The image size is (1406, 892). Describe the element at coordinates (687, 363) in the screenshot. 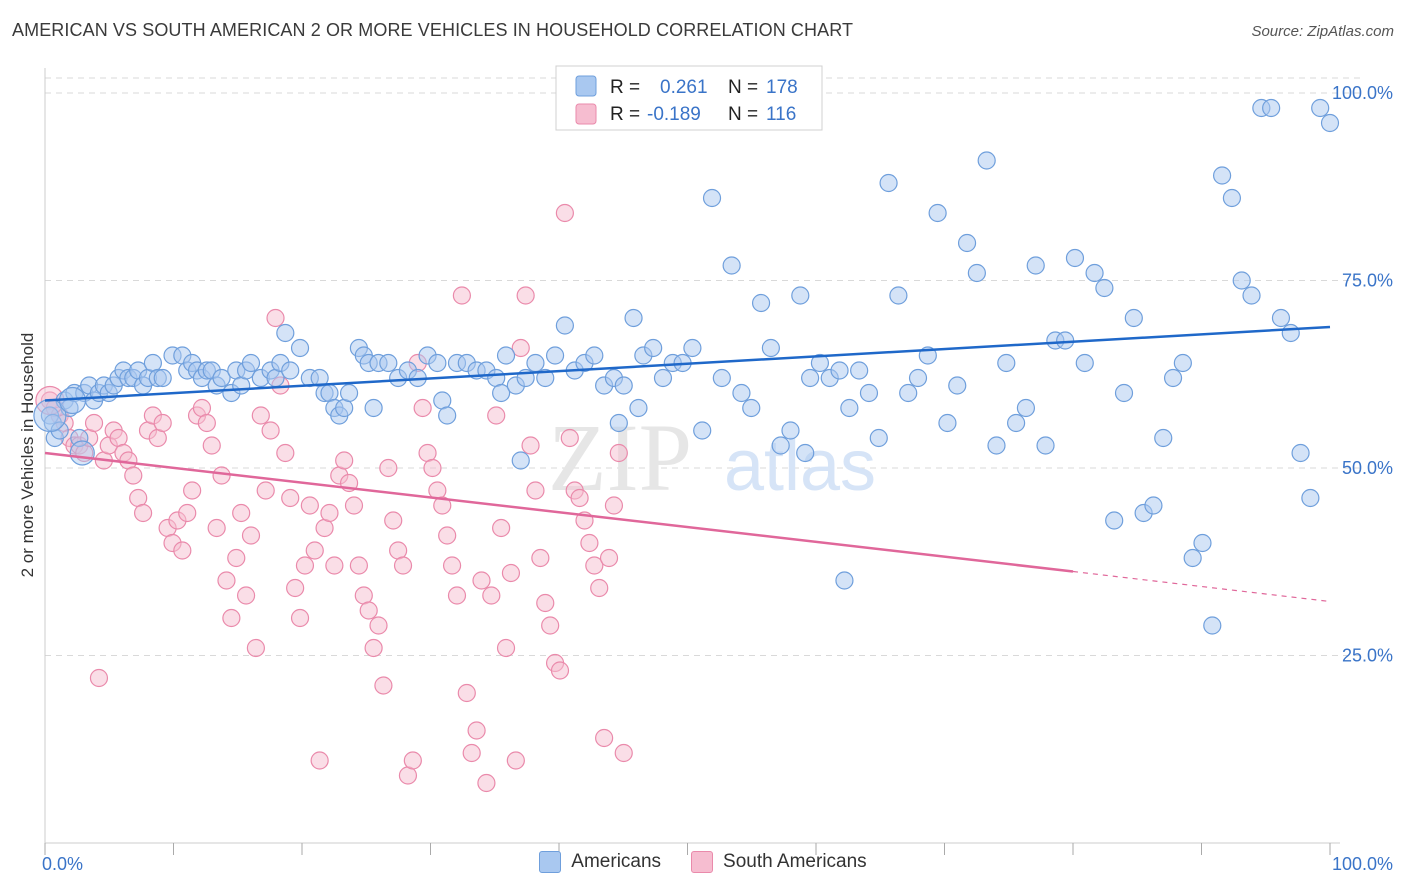

I see `americans-trend-line` at that location.